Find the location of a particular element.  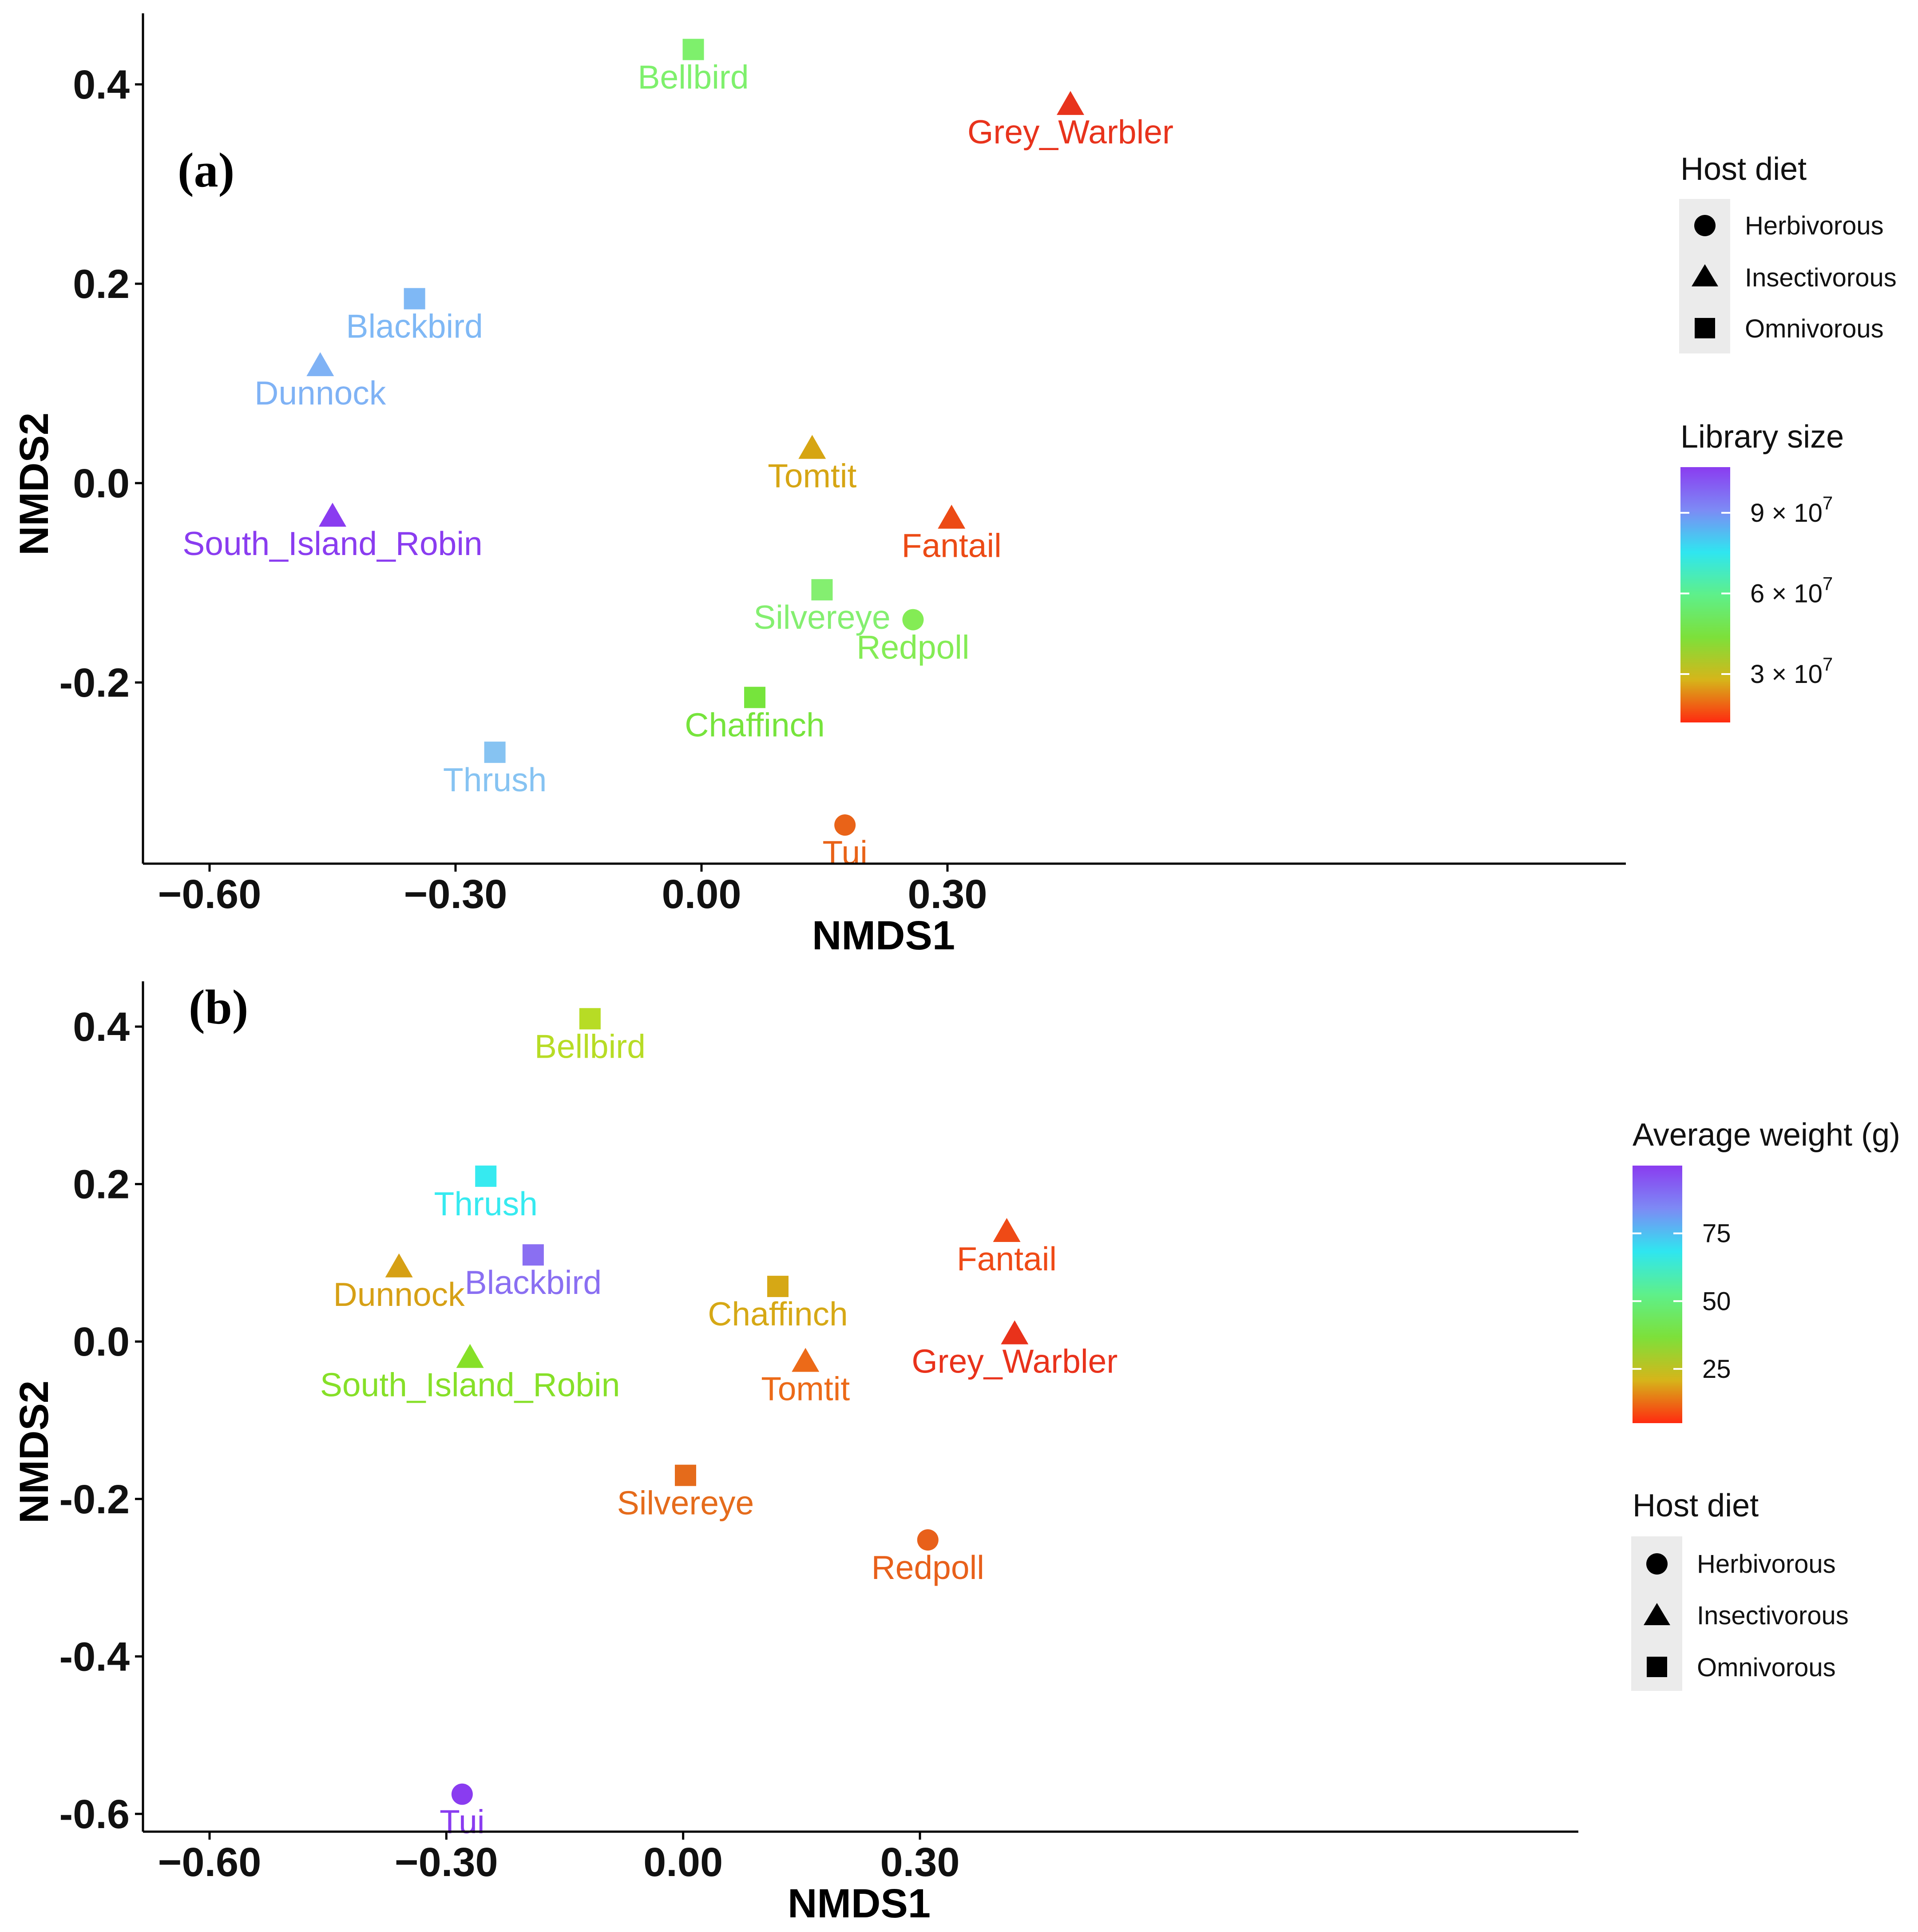

point-label: Fantail is located at coordinates (952, 545).